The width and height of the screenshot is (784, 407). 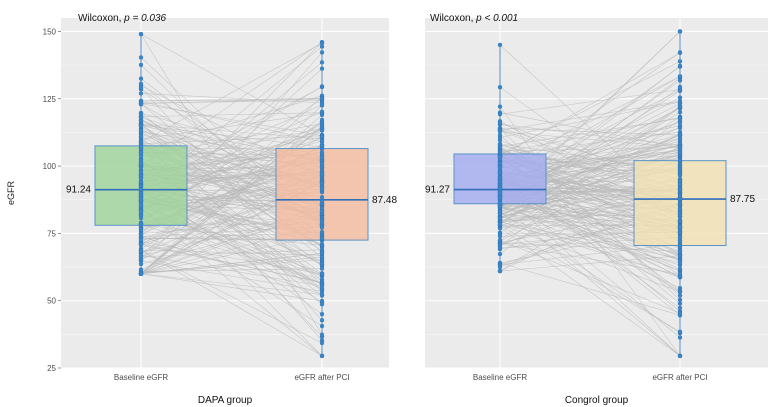 I want to click on y-tick-label: 75, so click(x=51, y=233).